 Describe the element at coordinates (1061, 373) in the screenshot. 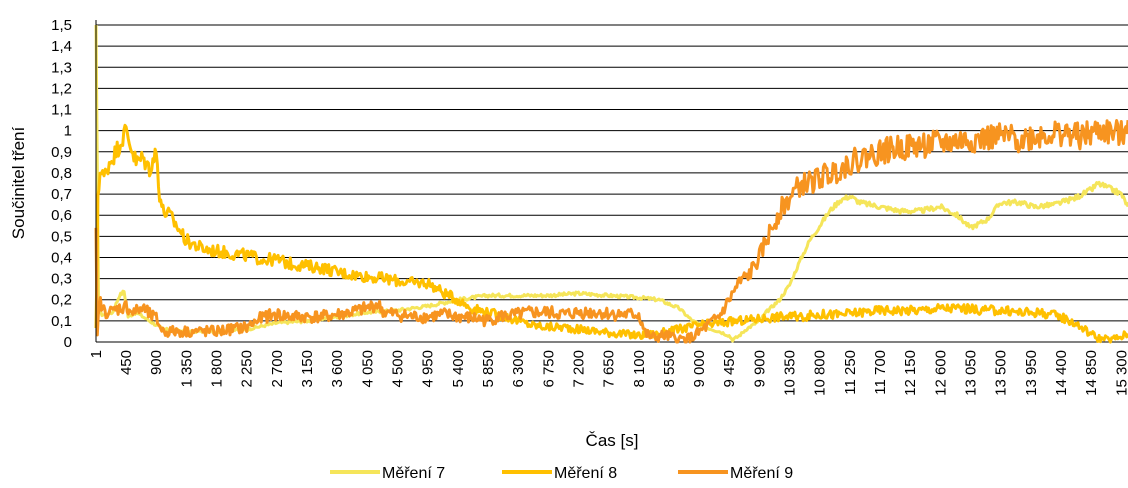

I see `x-tick-label: 14 400` at that location.